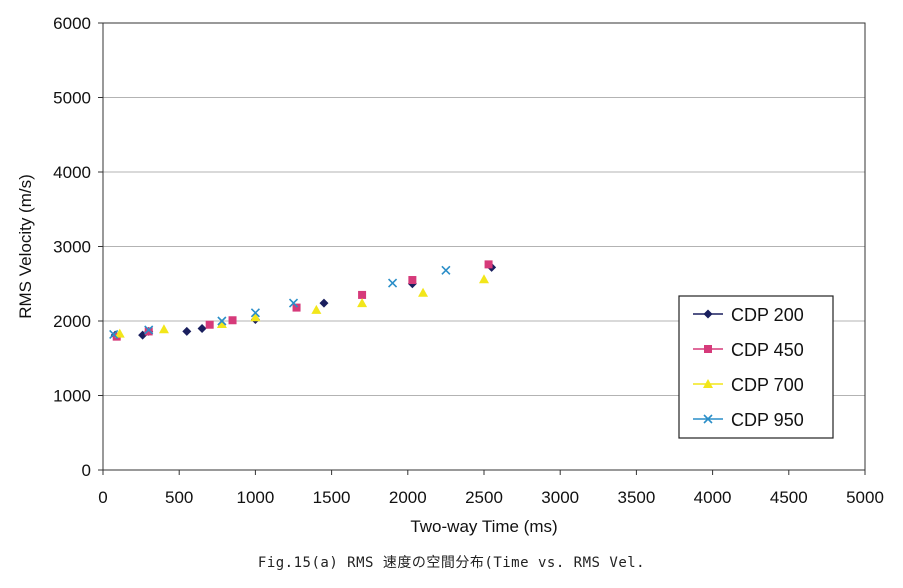 This screenshot has height=588, width=903. I want to click on legend-marker-4-stroke-b, so click(708, 419).